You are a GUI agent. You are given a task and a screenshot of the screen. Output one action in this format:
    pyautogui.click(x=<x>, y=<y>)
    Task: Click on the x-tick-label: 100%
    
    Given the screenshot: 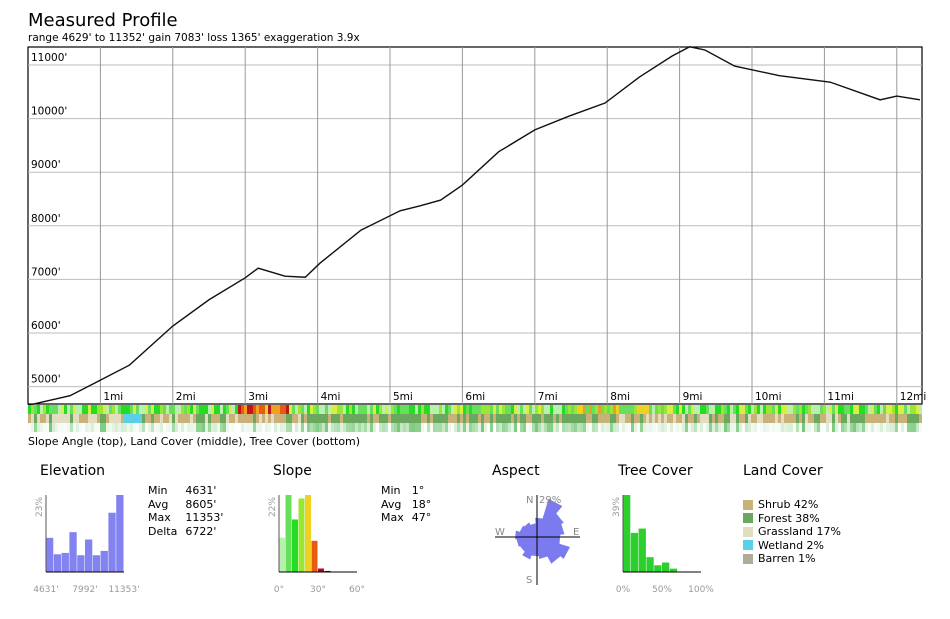 What is the action you would take?
    pyautogui.click(x=701, y=590)
    